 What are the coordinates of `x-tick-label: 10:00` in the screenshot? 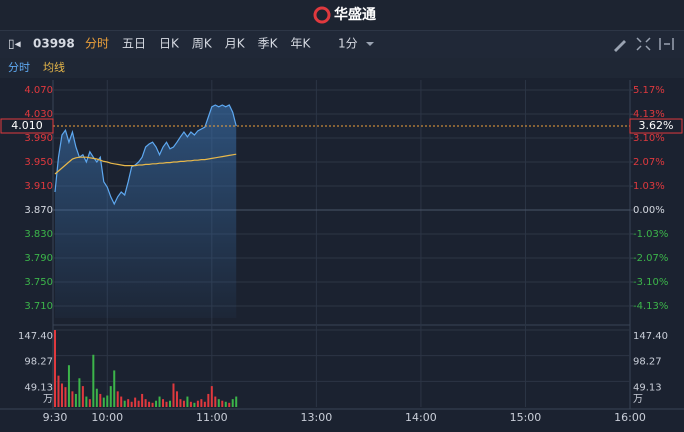 It's located at (107, 417).